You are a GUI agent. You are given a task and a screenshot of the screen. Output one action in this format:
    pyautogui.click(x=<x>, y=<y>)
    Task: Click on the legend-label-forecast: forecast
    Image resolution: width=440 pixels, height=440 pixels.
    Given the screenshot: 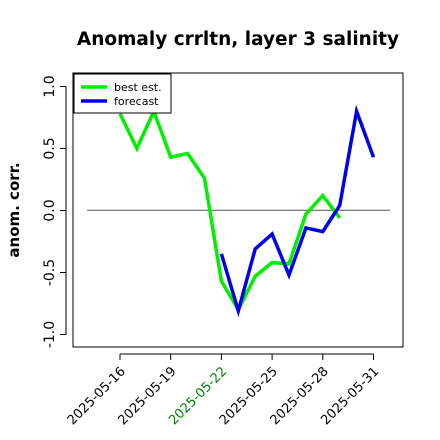 What is the action you would take?
    pyautogui.click(x=136, y=101)
    